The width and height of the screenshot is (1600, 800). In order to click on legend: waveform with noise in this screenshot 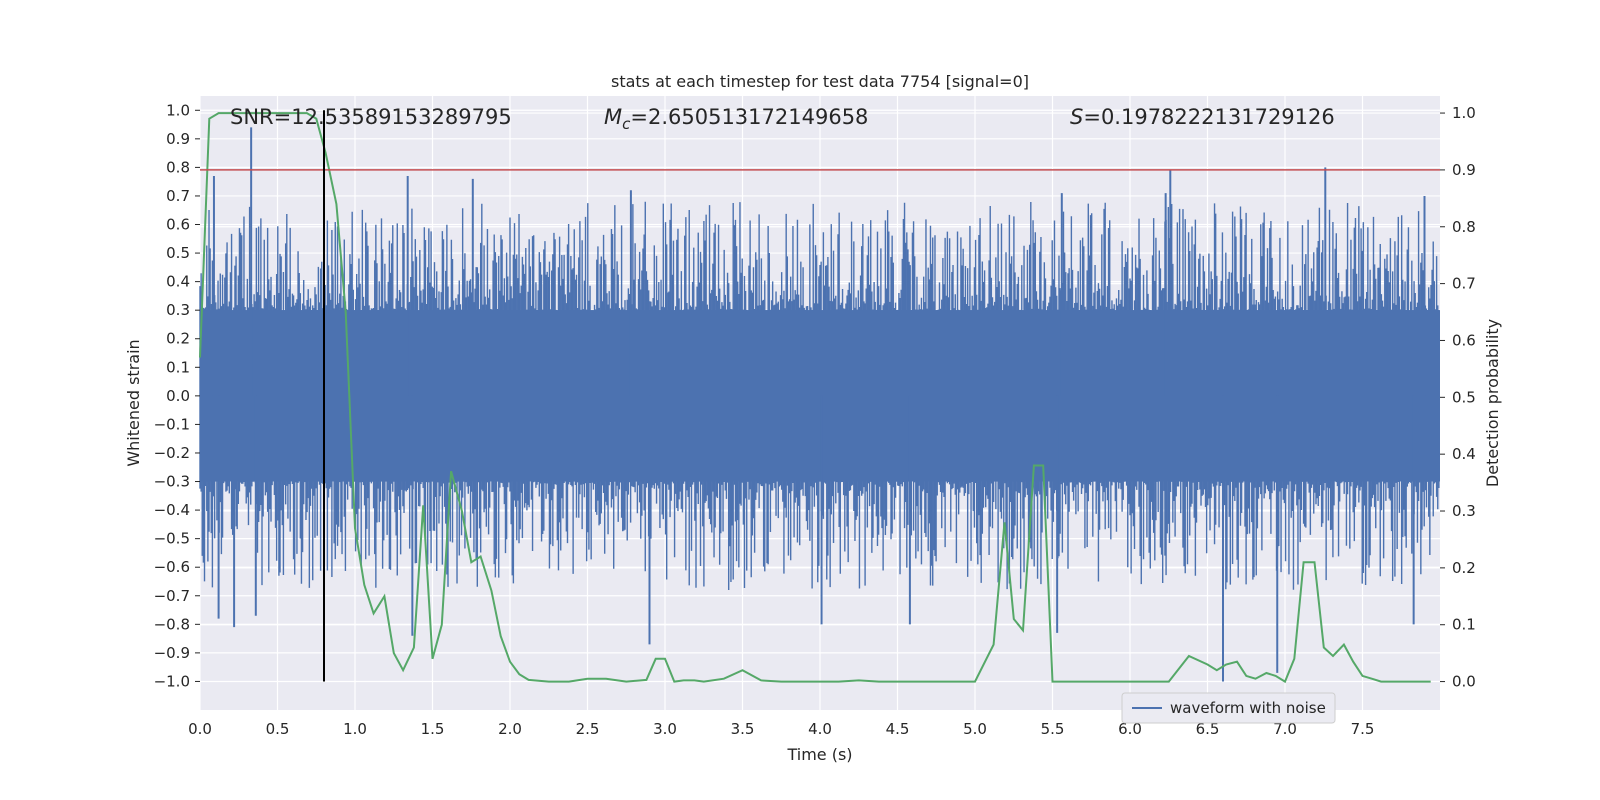, I will do `click(1228, 708)`.